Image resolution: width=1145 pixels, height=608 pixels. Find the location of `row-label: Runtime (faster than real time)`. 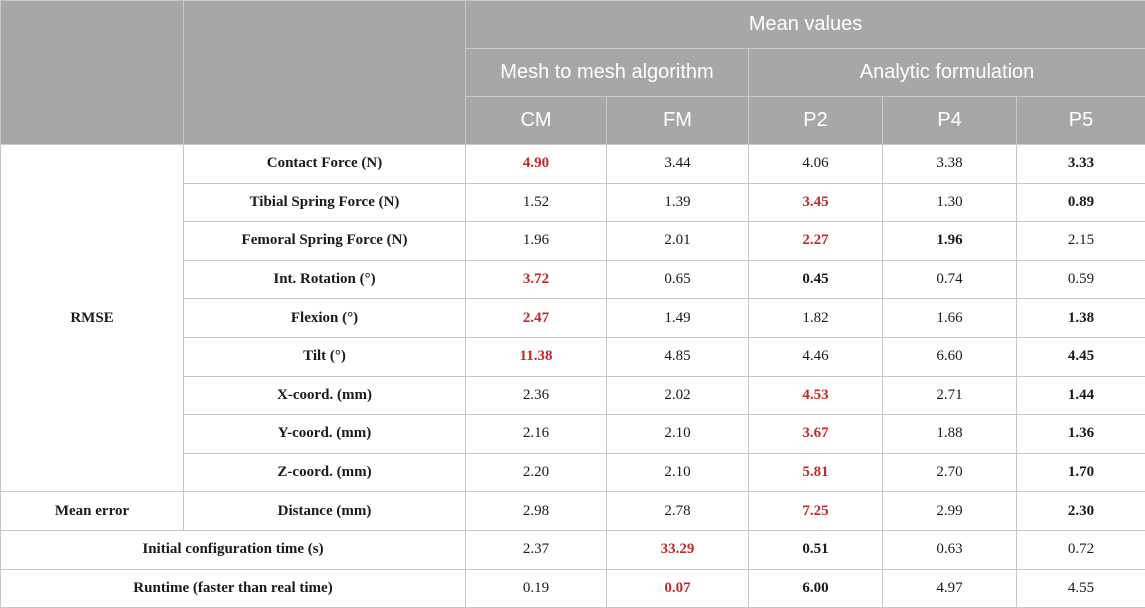

row-label: Runtime (faster than real time) is located at coordinates (233, 588).